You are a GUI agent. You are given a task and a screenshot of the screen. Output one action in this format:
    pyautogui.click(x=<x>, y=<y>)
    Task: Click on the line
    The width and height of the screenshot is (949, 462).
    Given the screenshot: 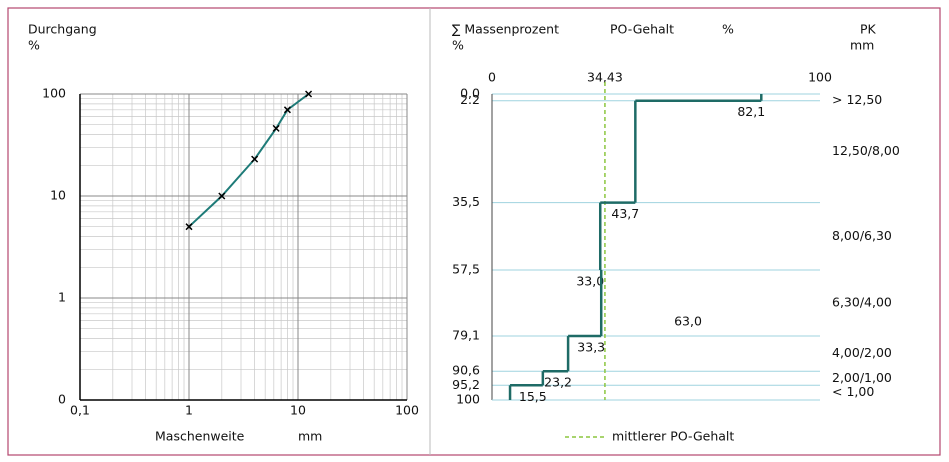 What is the action you would take?
    pyautogui.click(x=249, y=160)
    